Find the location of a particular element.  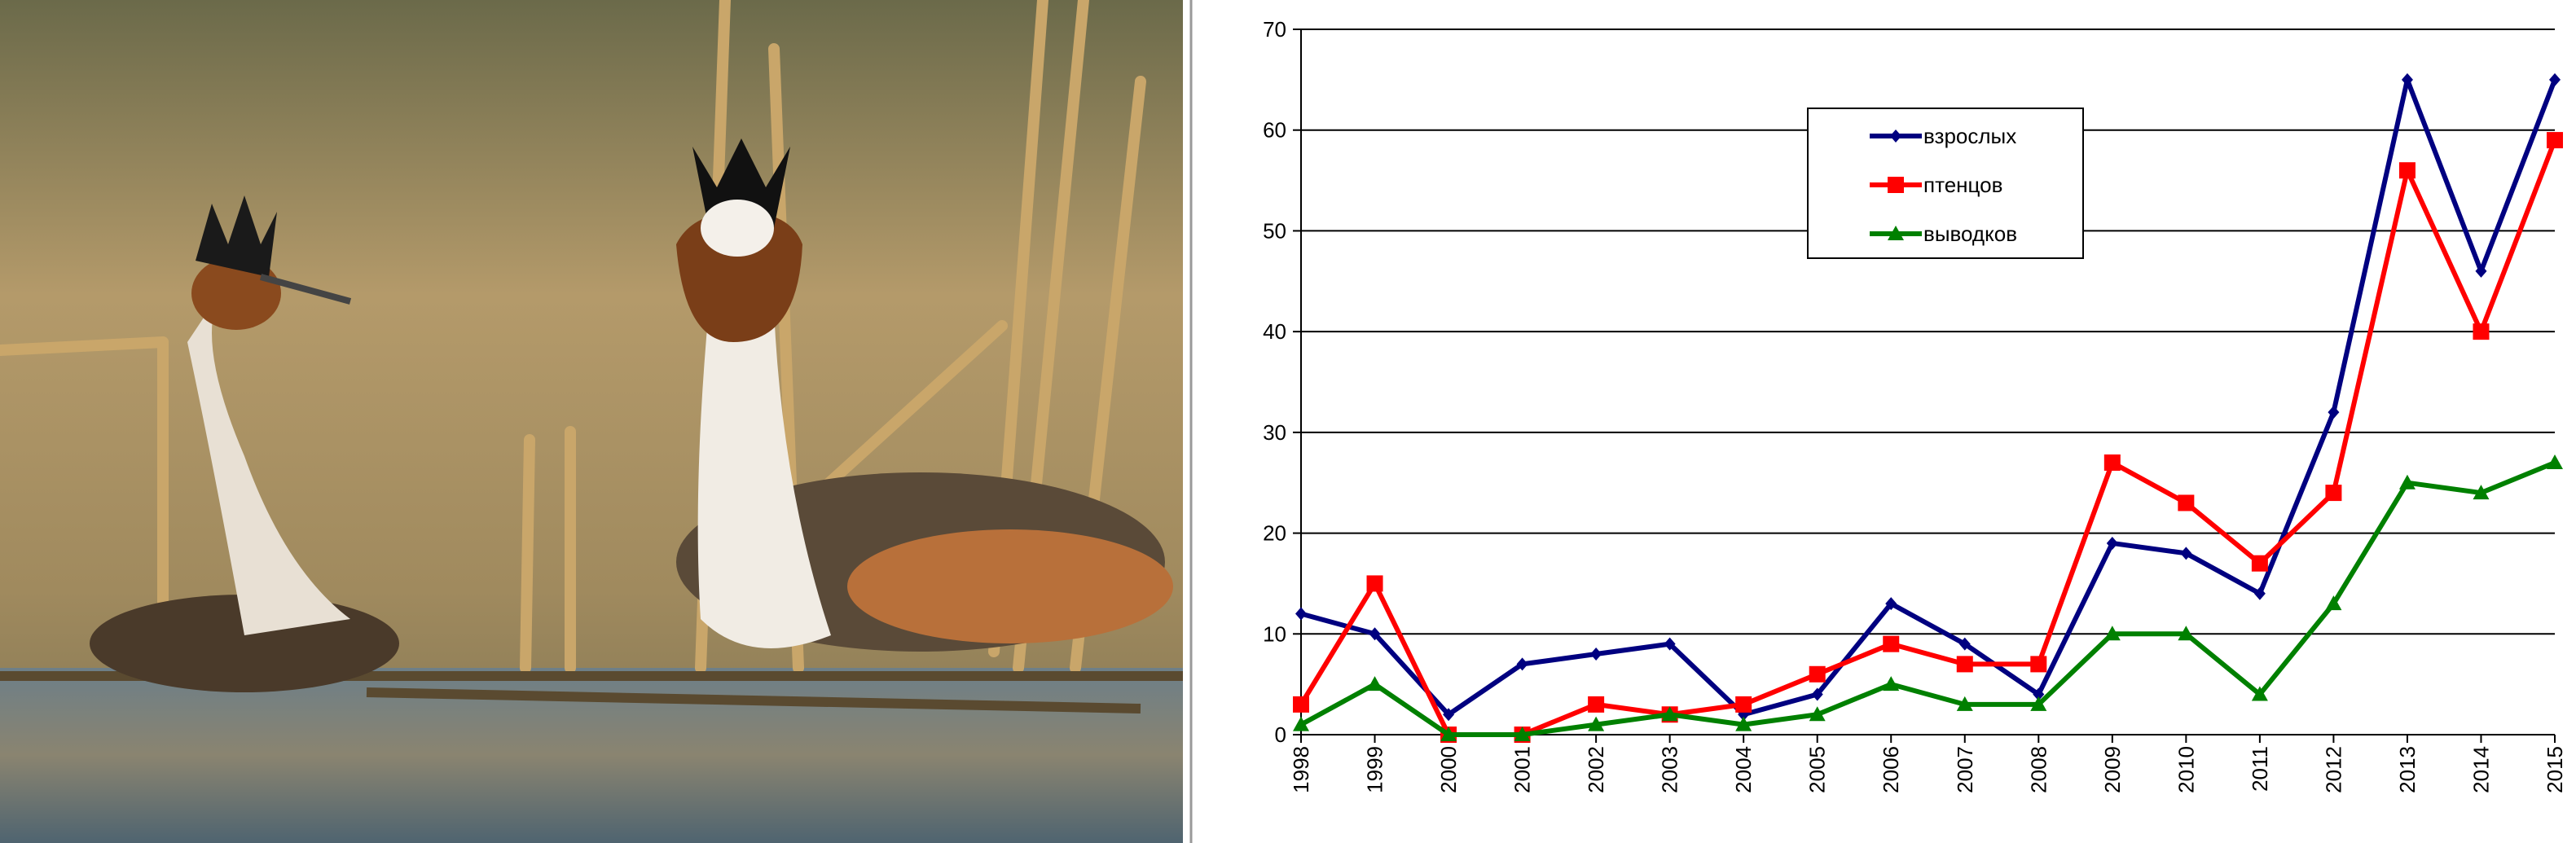

x-tick-label: 2001 is located at coordinates (1522, 769).